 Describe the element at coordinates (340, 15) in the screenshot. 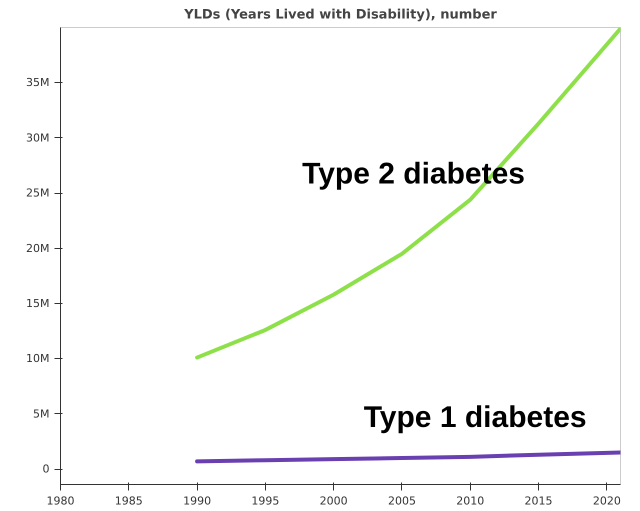

I see `chart-title: YLDs (Years Lived with Disability), number` at that location.